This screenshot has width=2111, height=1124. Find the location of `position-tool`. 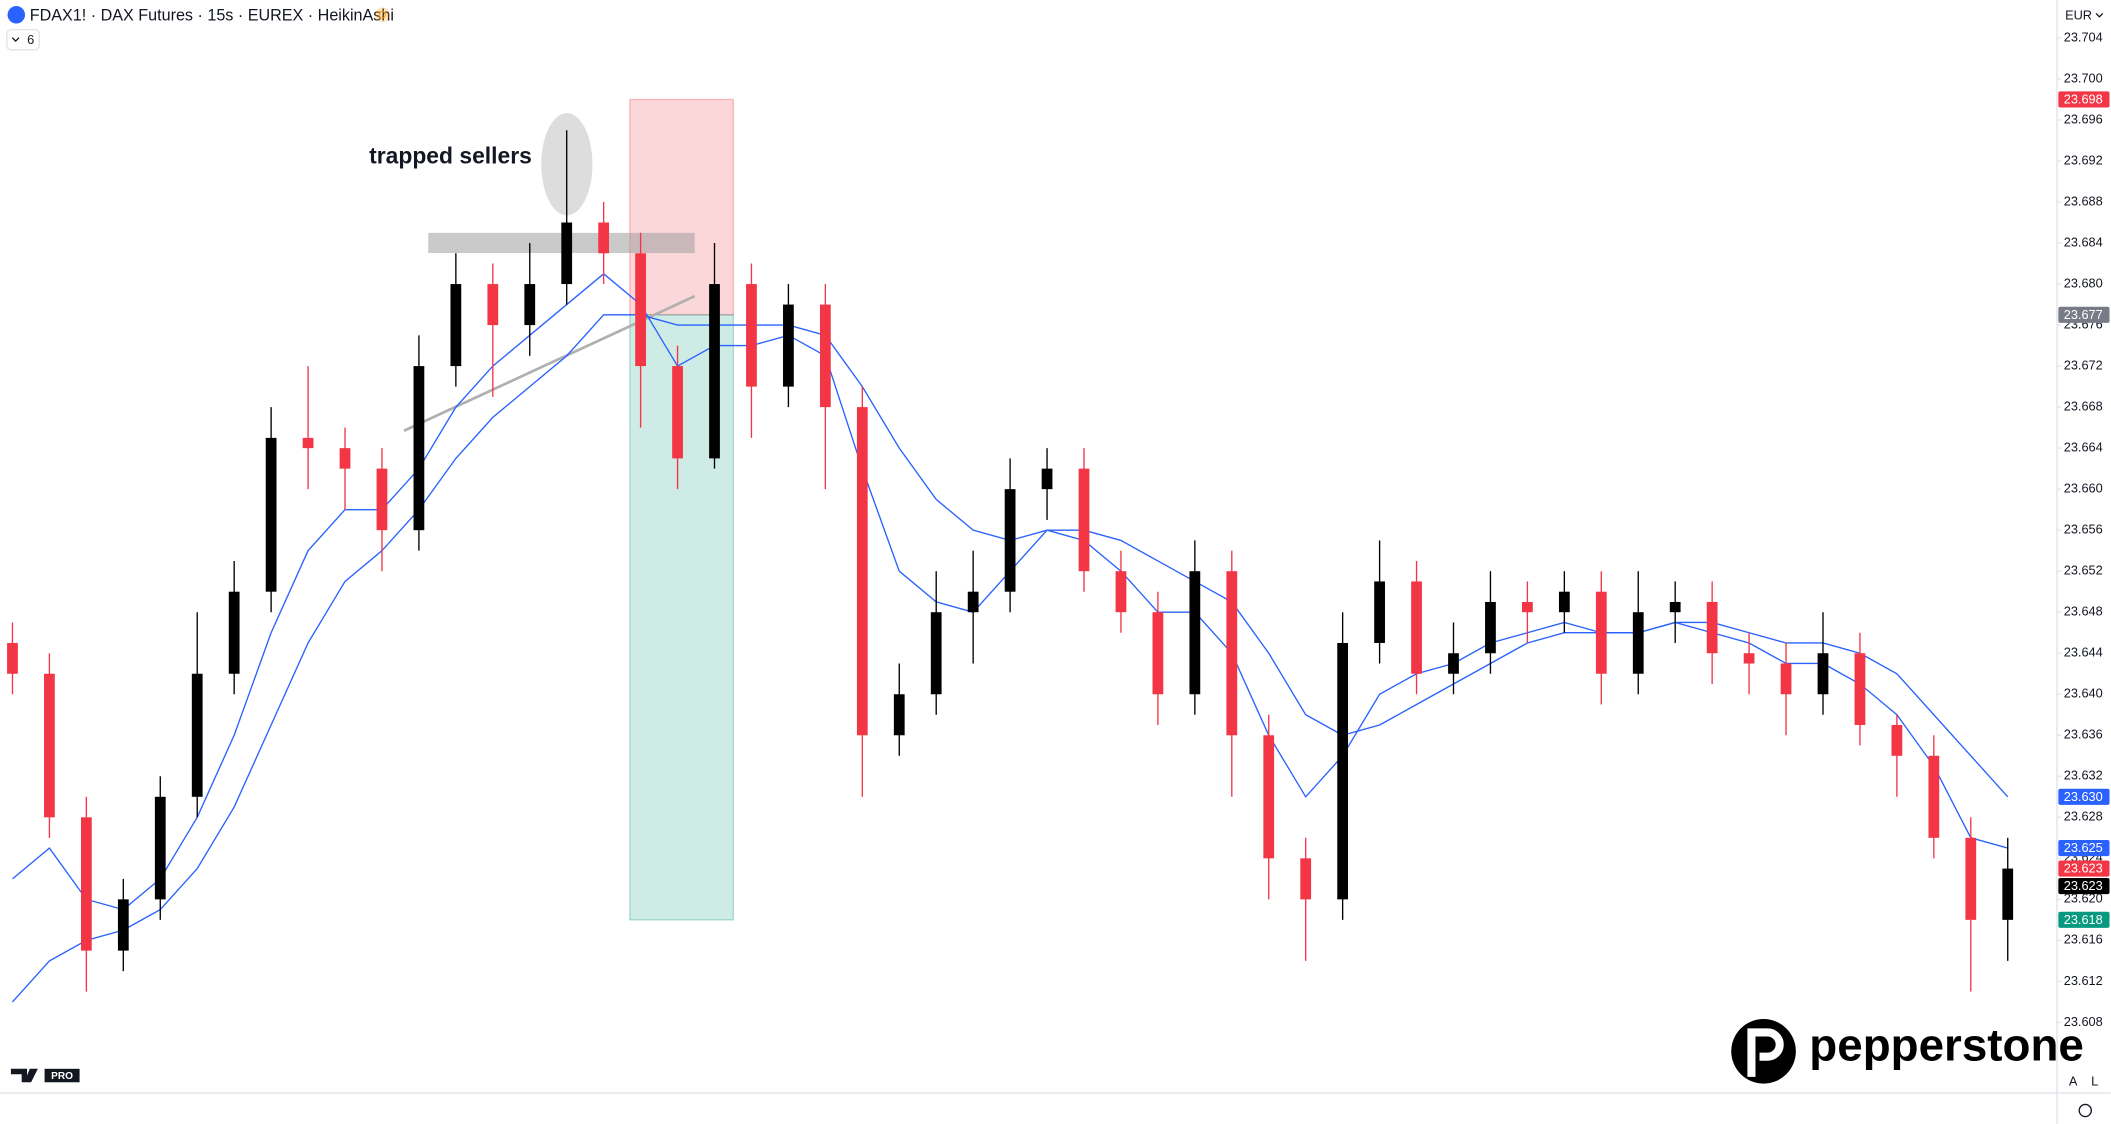

position-tool is located at coordinates (682, 509).